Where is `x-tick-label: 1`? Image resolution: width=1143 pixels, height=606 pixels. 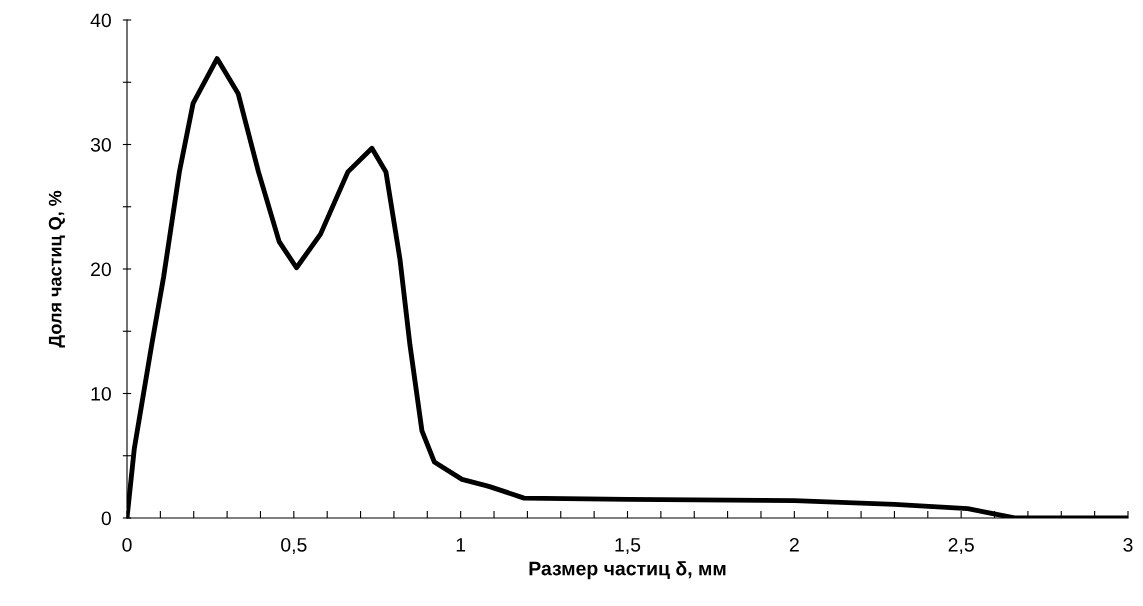
x-tick-label: 1 is located at coordinates (461, 545).